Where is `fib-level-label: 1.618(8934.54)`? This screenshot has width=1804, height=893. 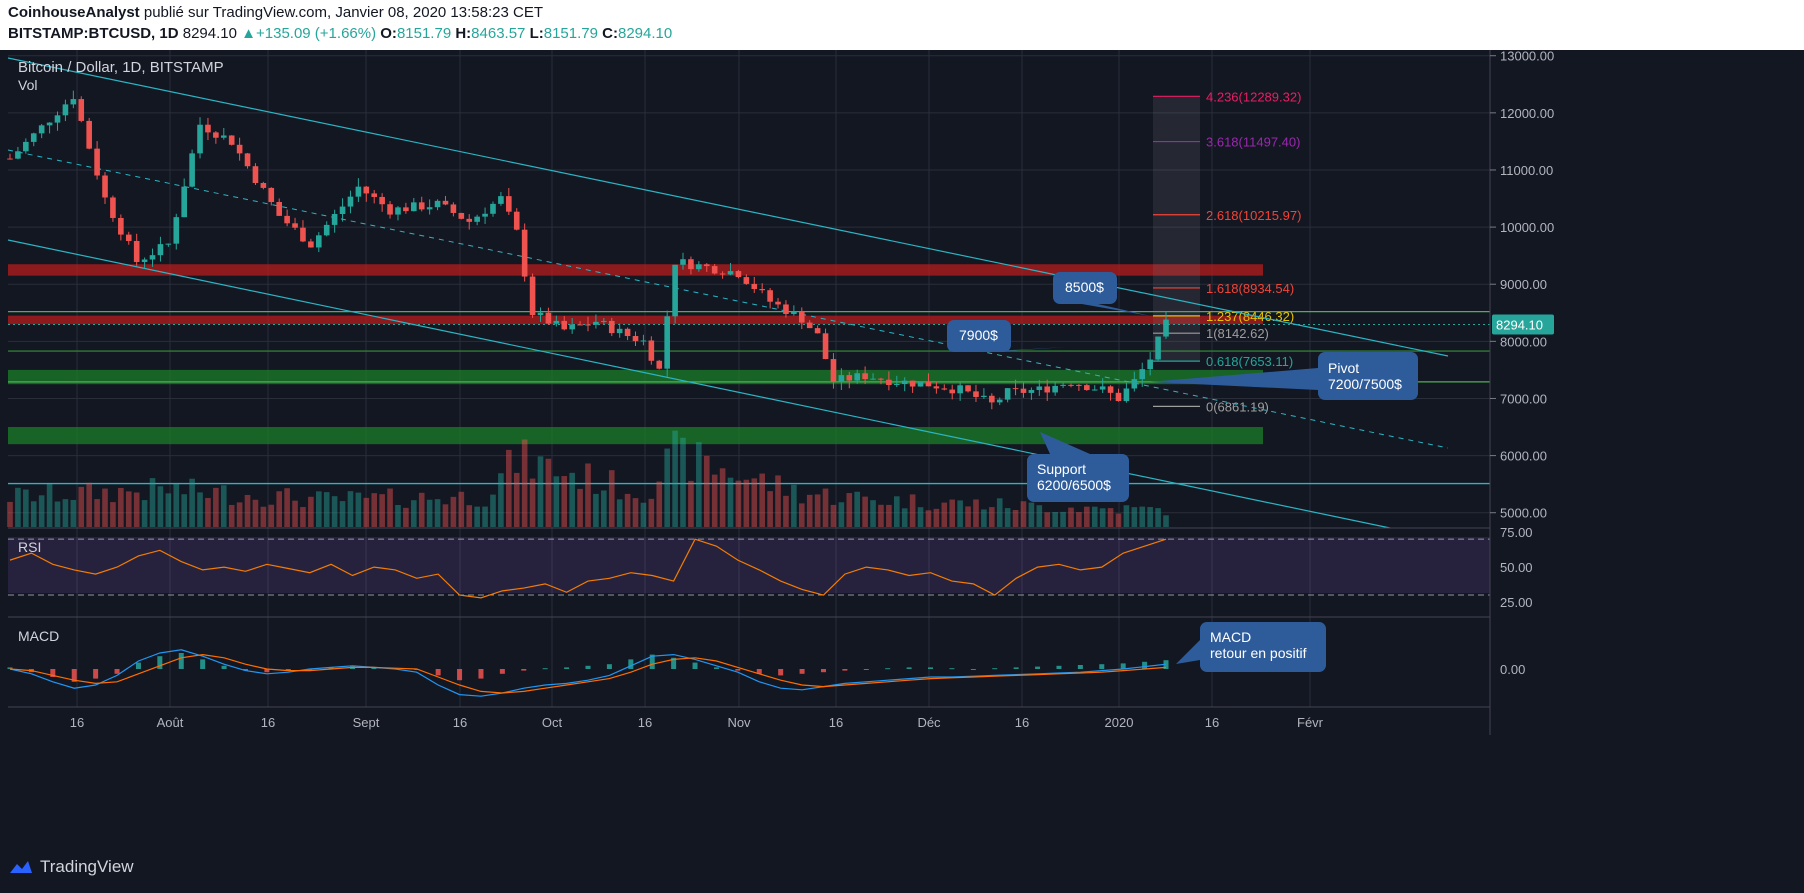 fib-level-label: 1.618(8934.54) is located at coordinates (1250, 288).